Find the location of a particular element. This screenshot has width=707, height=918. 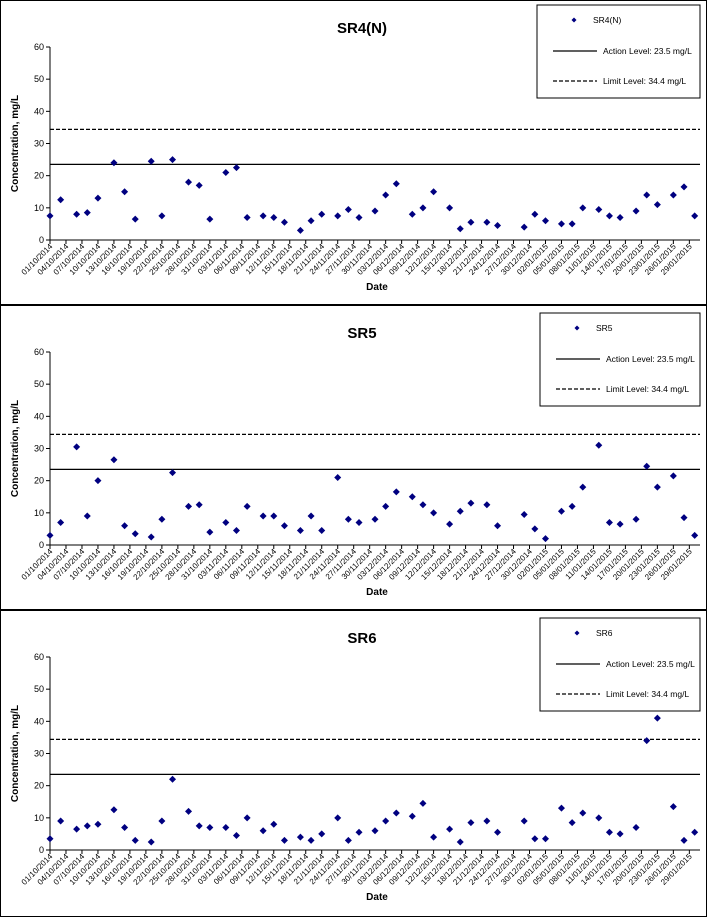

legend-label: SR6 is located at coordinates (604, 633).